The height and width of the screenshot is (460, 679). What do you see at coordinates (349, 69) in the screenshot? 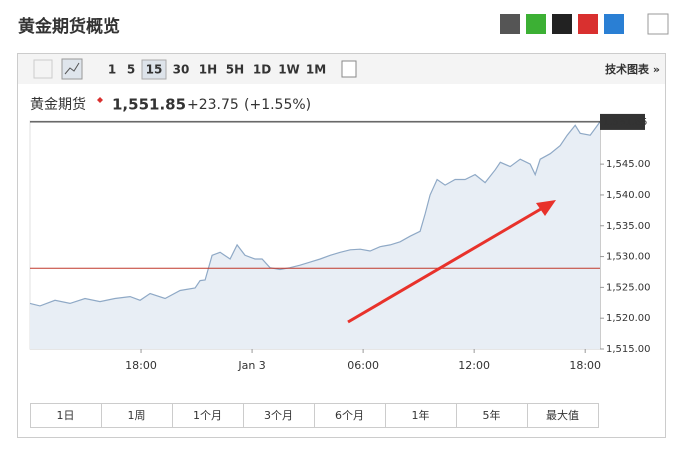
I see `settings-button` at bounding box center [349, 69].